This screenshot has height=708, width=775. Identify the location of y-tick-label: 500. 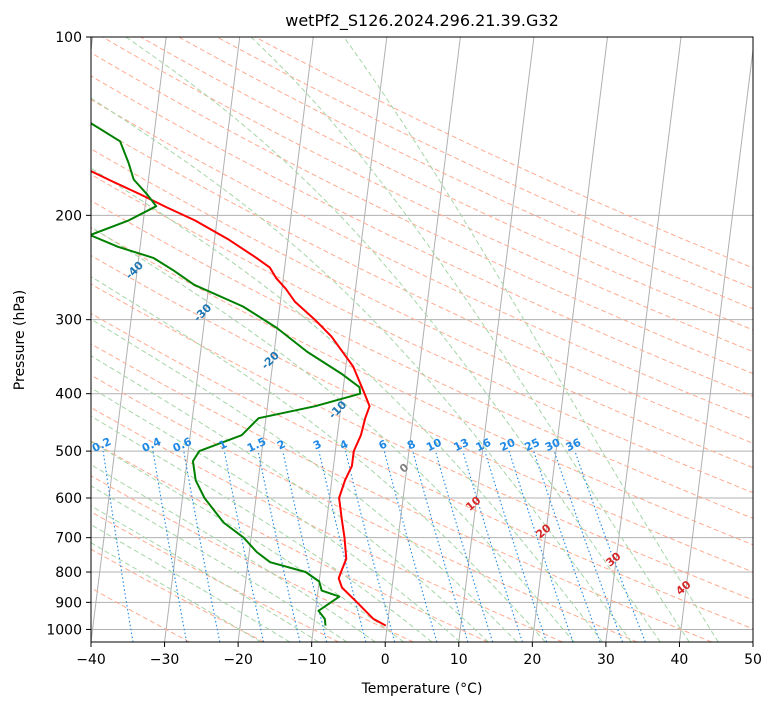
(68, 452).